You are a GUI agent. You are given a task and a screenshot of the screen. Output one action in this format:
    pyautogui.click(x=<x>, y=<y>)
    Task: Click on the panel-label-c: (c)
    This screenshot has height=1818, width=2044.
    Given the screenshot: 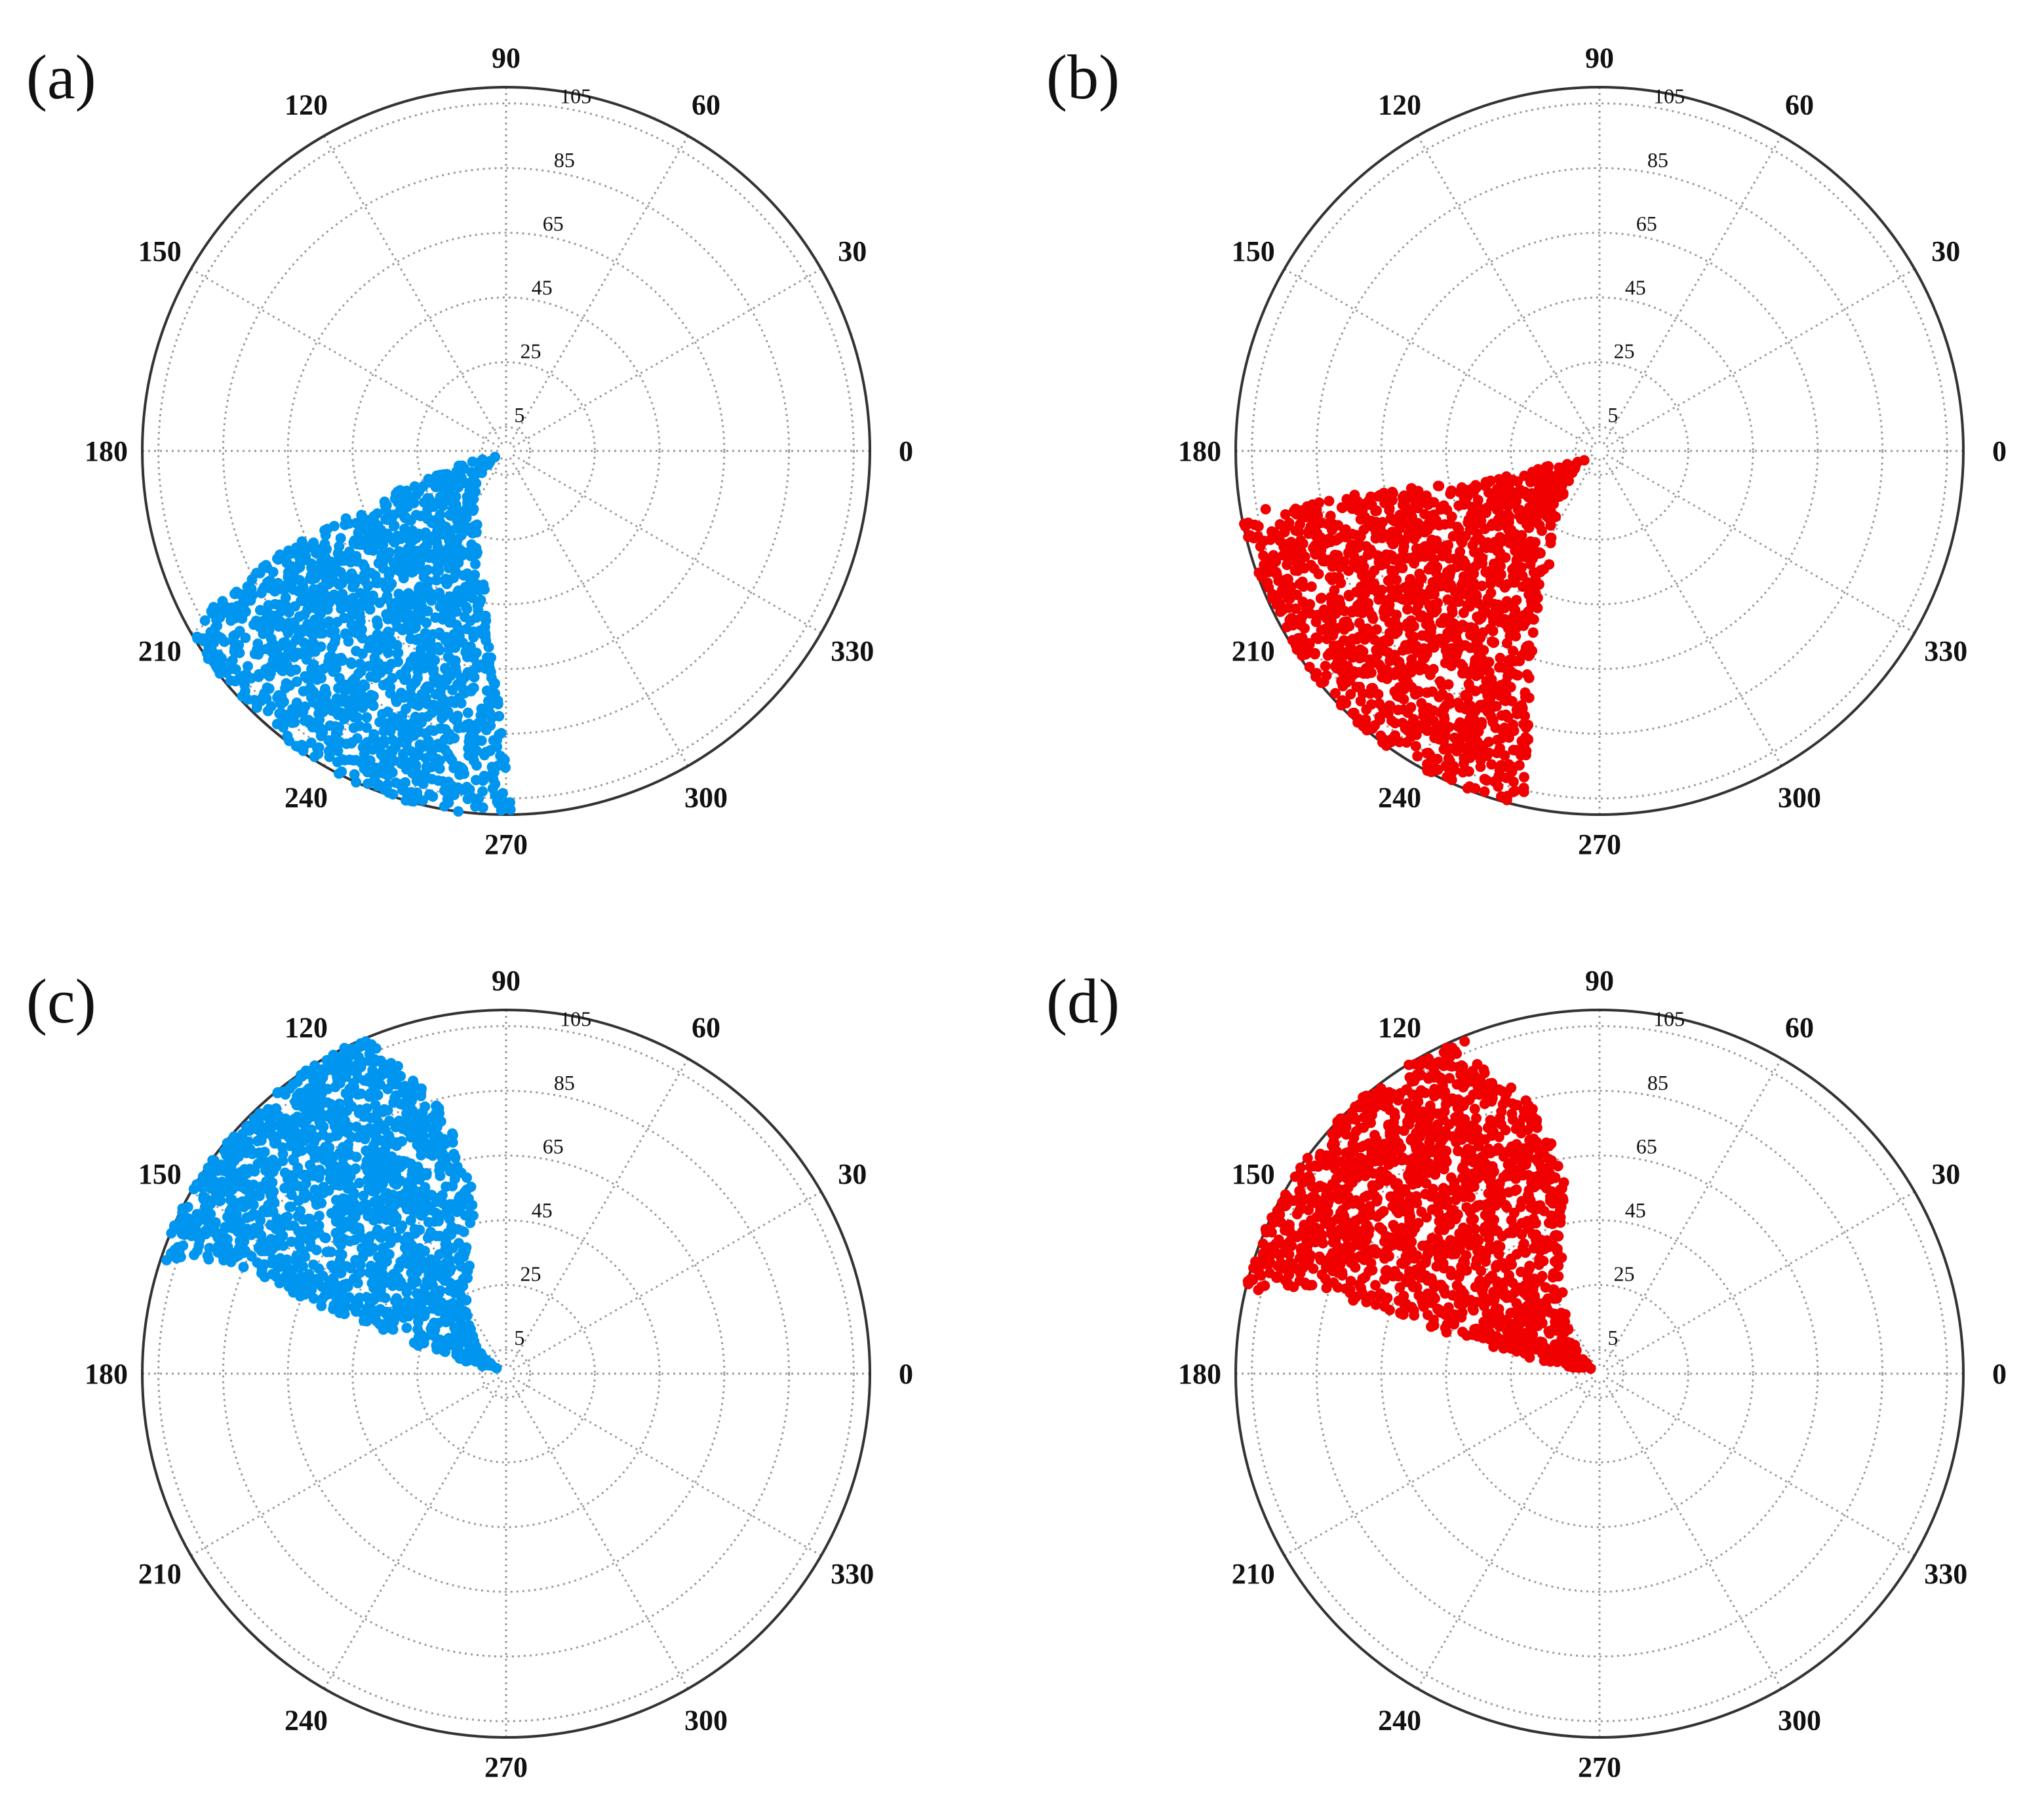 What is the action you would take?
    pyautogui.click(x=61, y=1001)
    